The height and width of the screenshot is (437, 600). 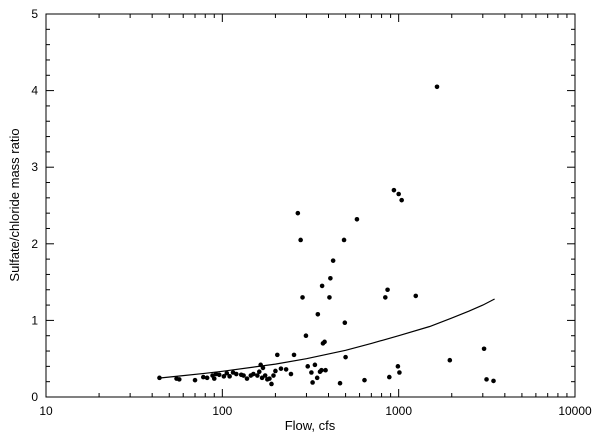 I want to click on x-tick-label: 1000, so click(x=398, y=411).